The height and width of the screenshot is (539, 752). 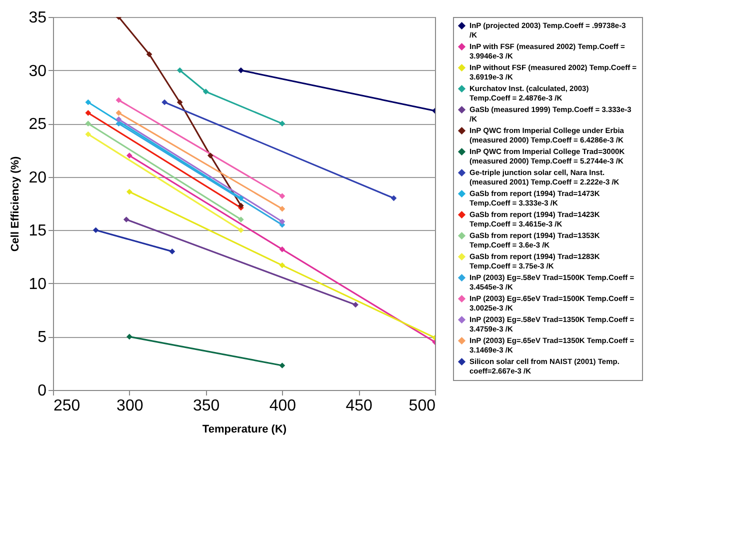 What do you see at coordinates (67, 406) in the screenshot?
I see `x-tick-label: 250` at bounding box center [67, 406].